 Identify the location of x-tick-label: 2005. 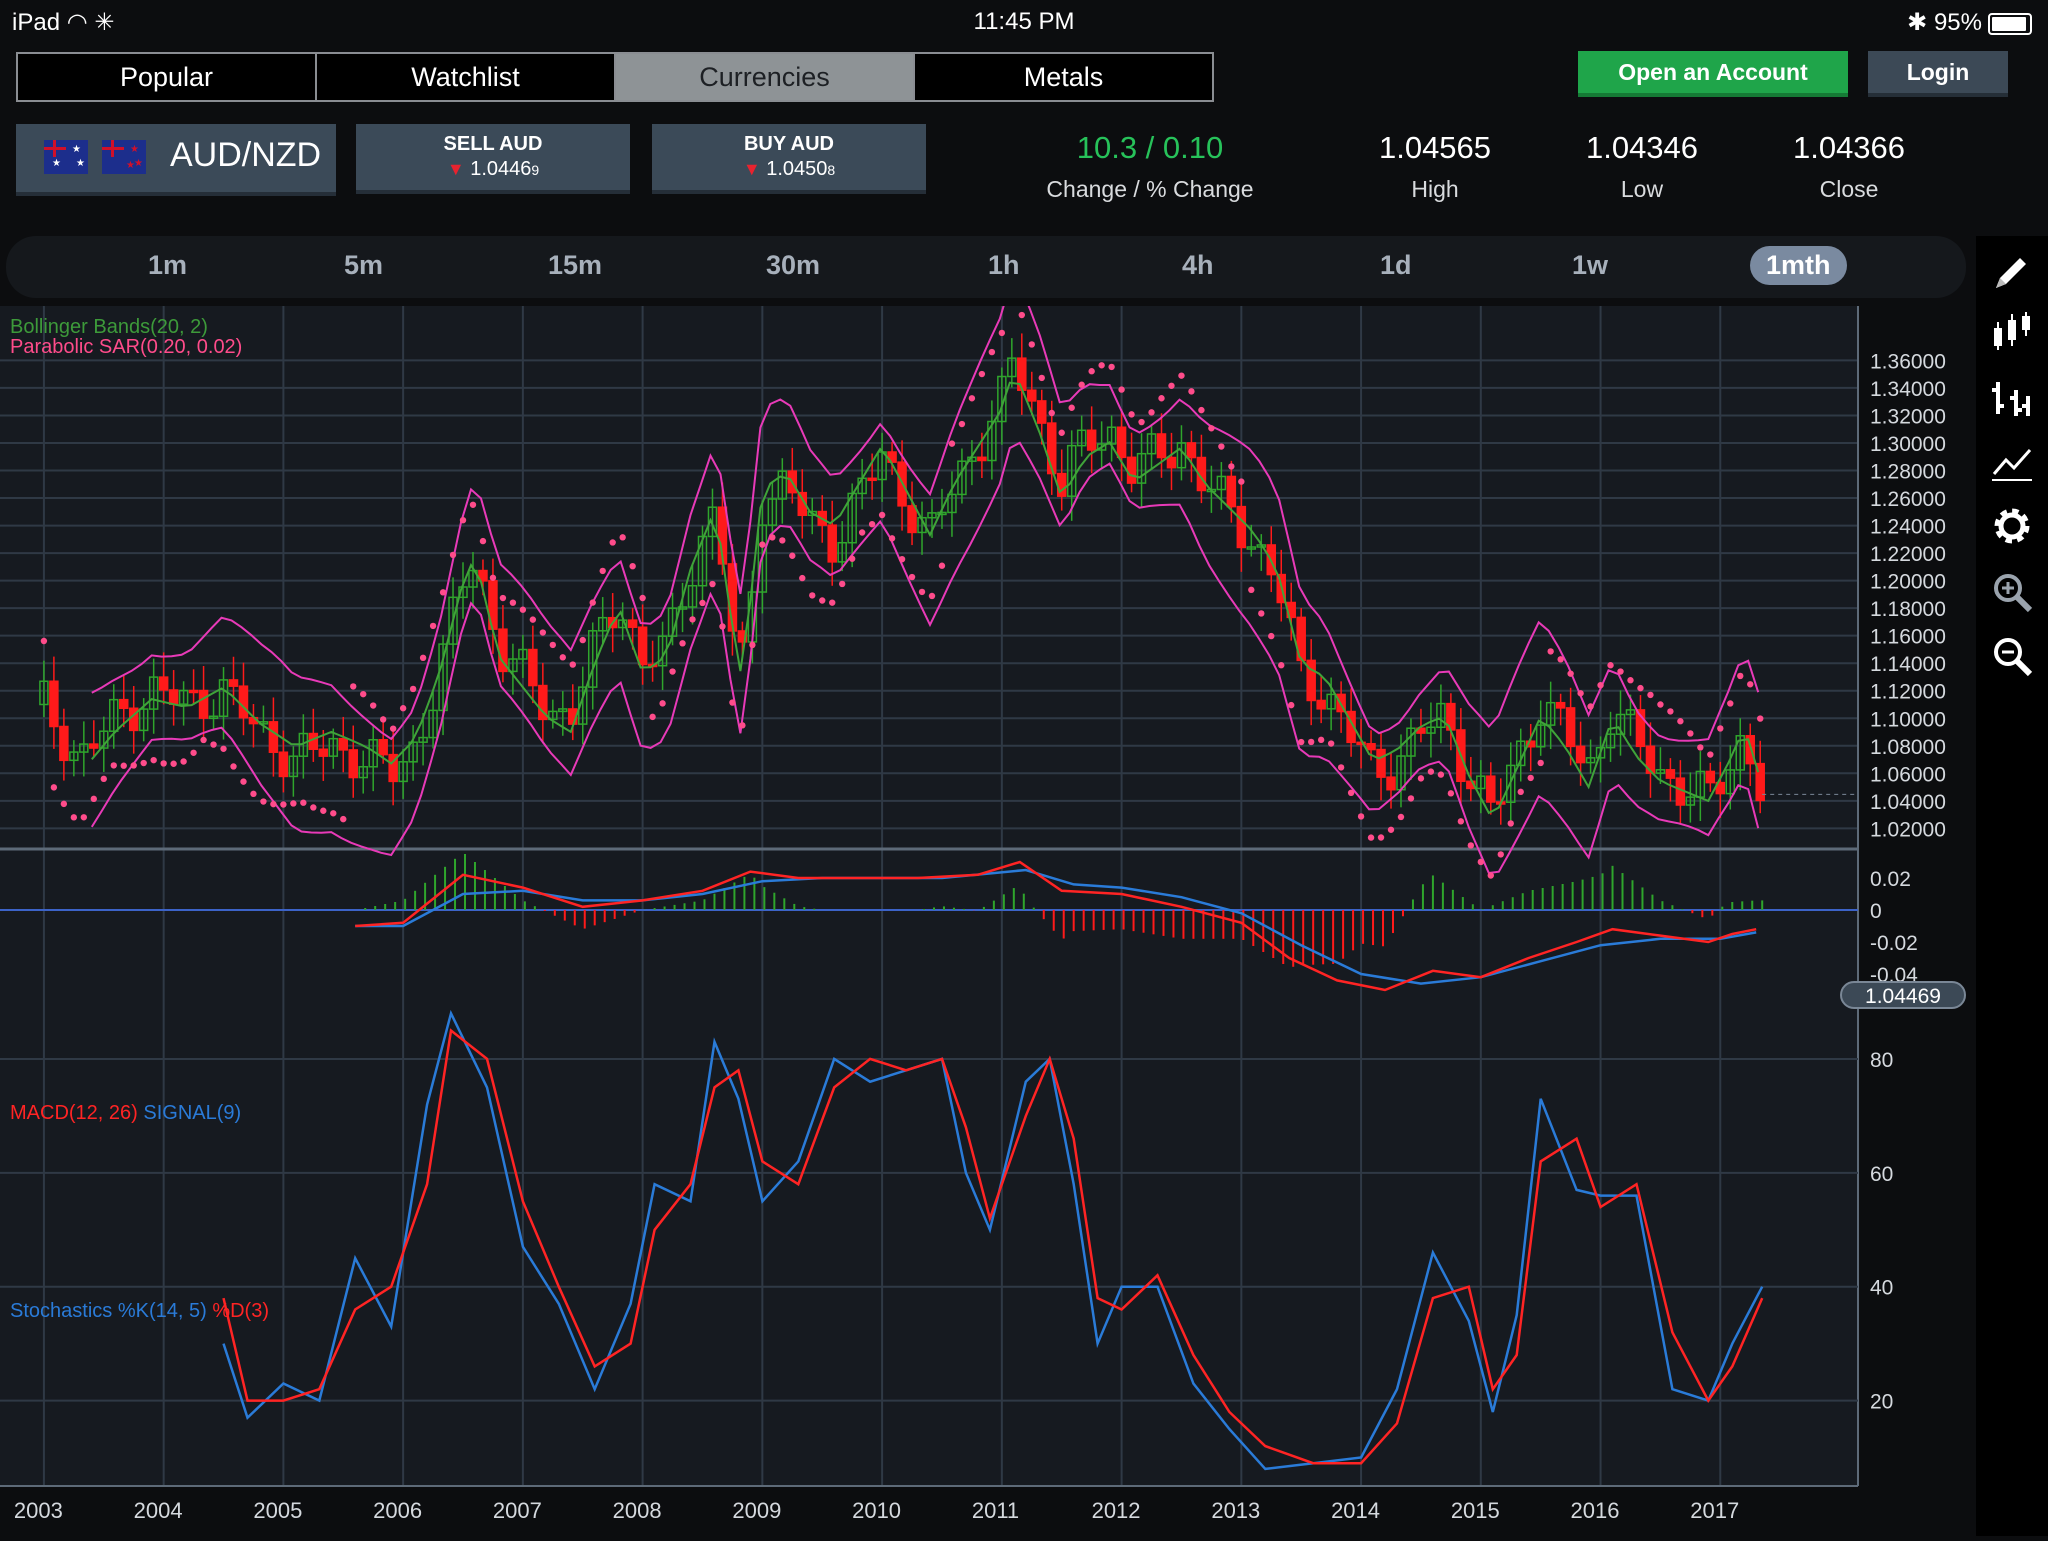
(277, 1510).